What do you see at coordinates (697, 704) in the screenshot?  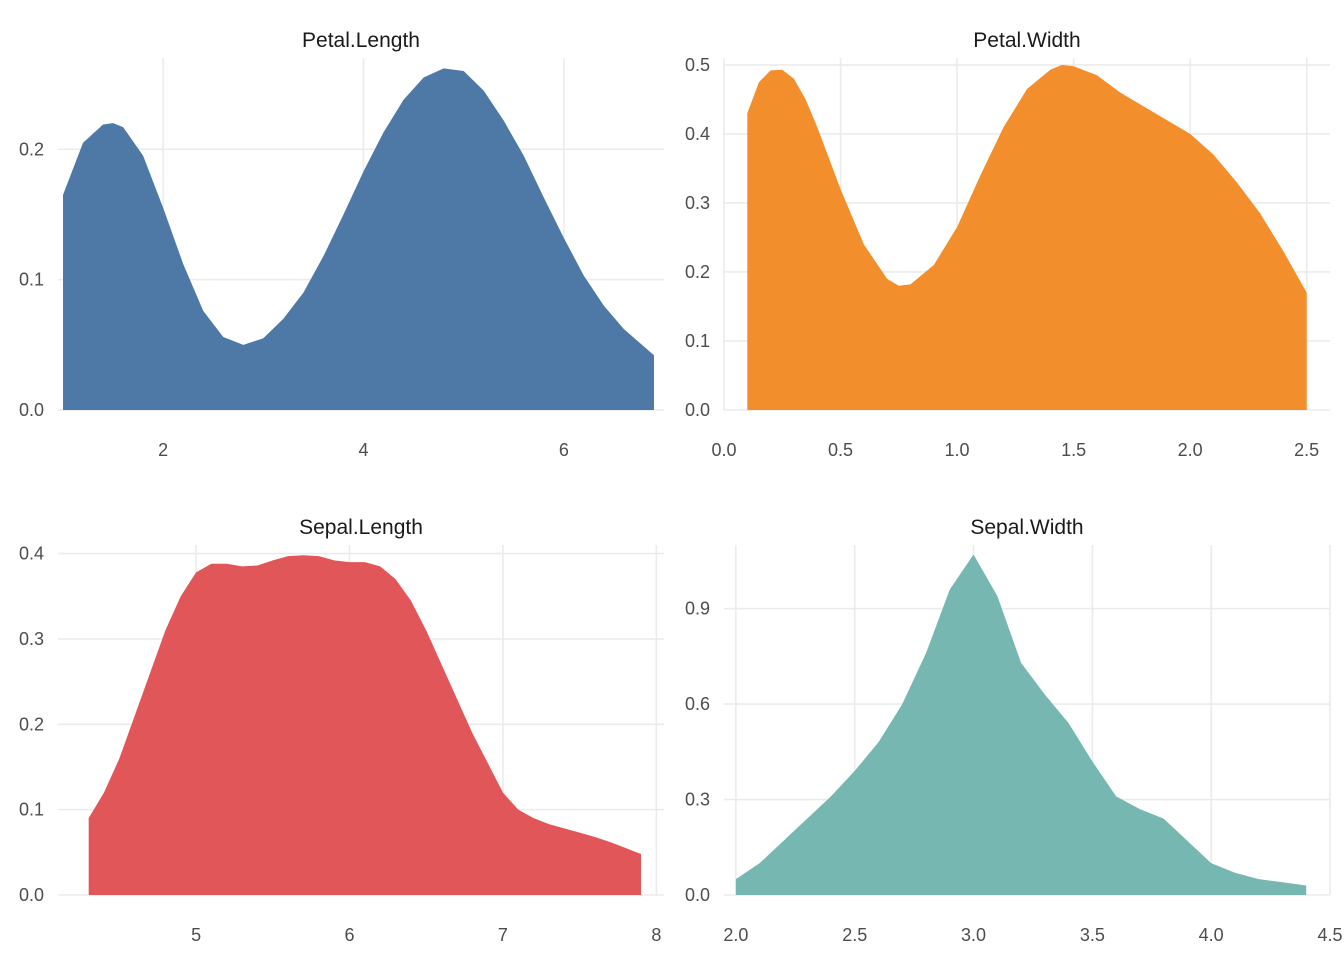 I see `y-tick-label: 0.6` at bounding box center [697, 704].